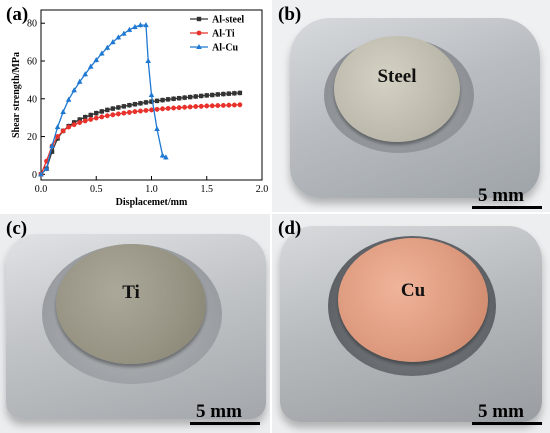 The image size is (550, 433). What do you see at coordinates (501, 195) in the screenshot?
I see `scale-text-b: 5 mm` at bounding box center [501, 195].